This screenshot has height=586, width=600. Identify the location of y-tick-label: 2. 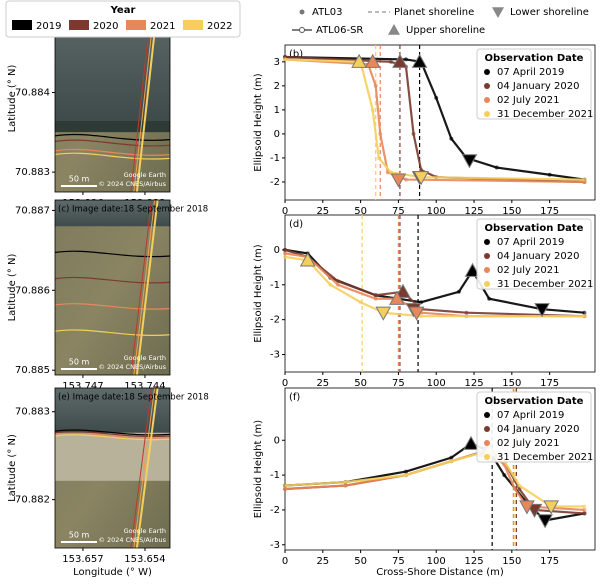
(277, 86).